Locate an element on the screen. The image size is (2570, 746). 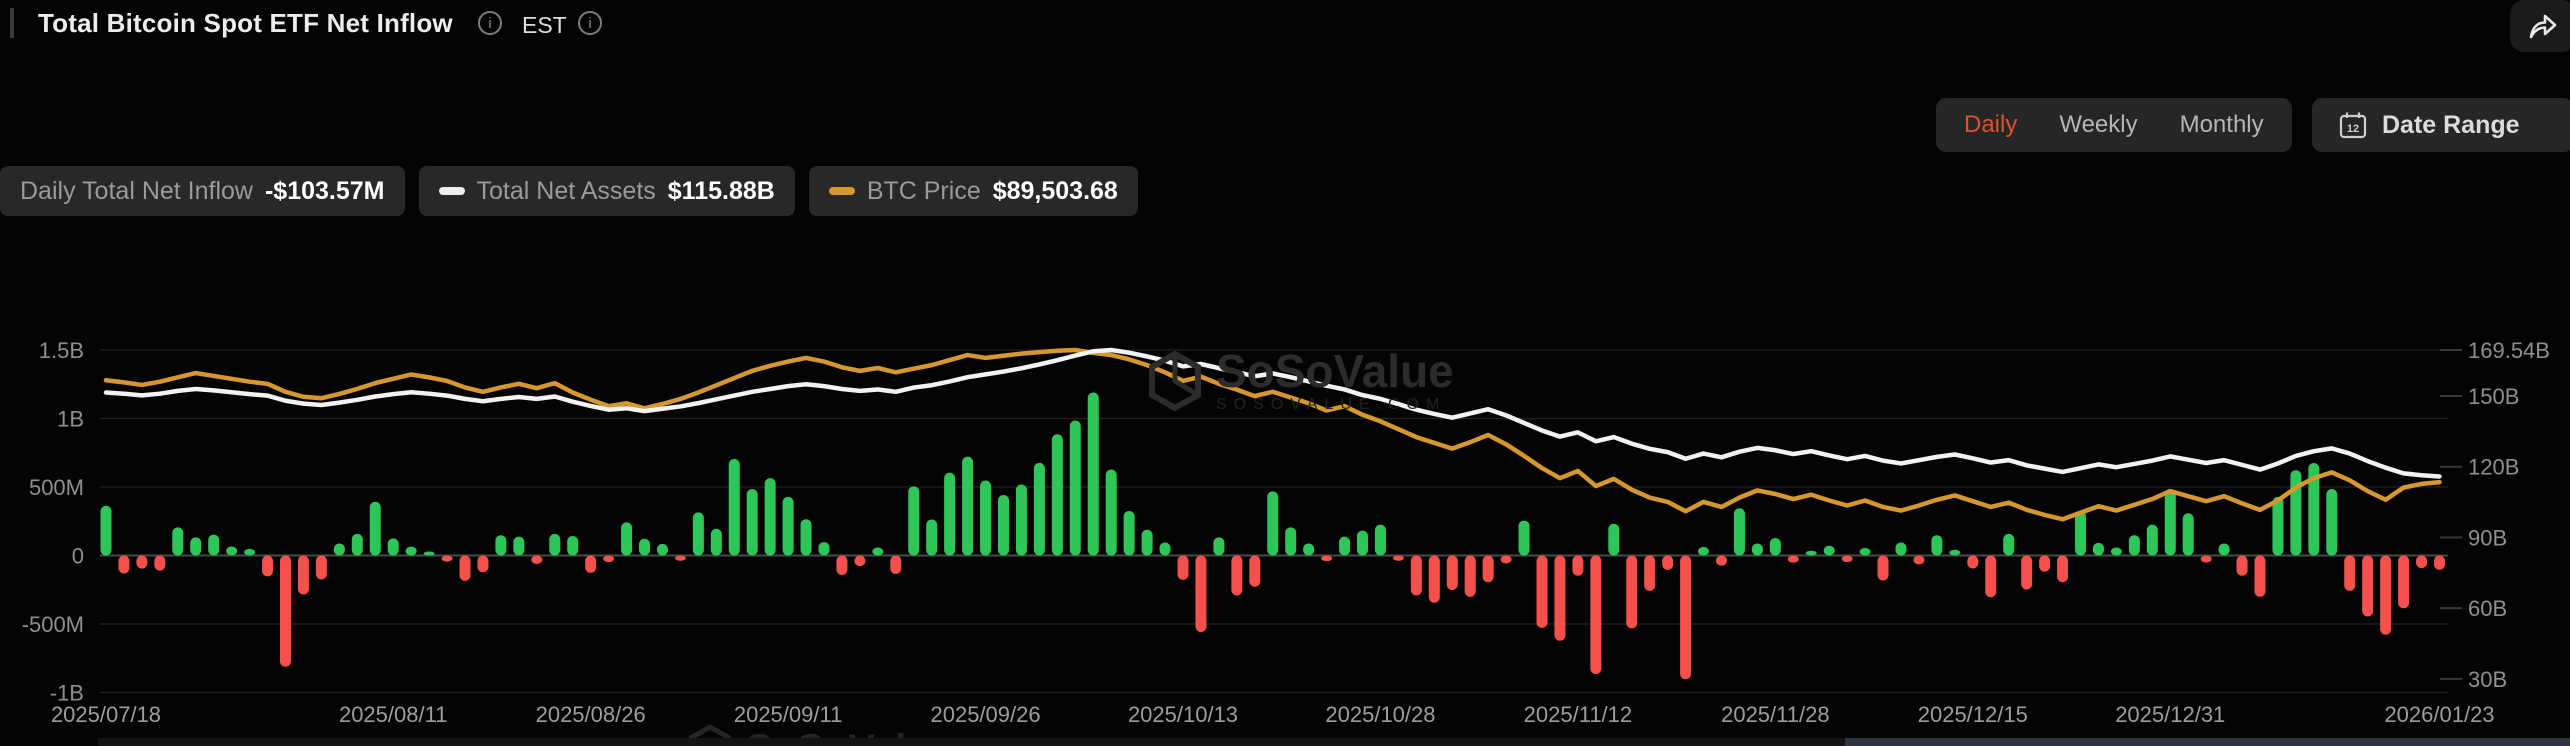
chart-scrollbar-thumb is located at coordinates (2207, 742).